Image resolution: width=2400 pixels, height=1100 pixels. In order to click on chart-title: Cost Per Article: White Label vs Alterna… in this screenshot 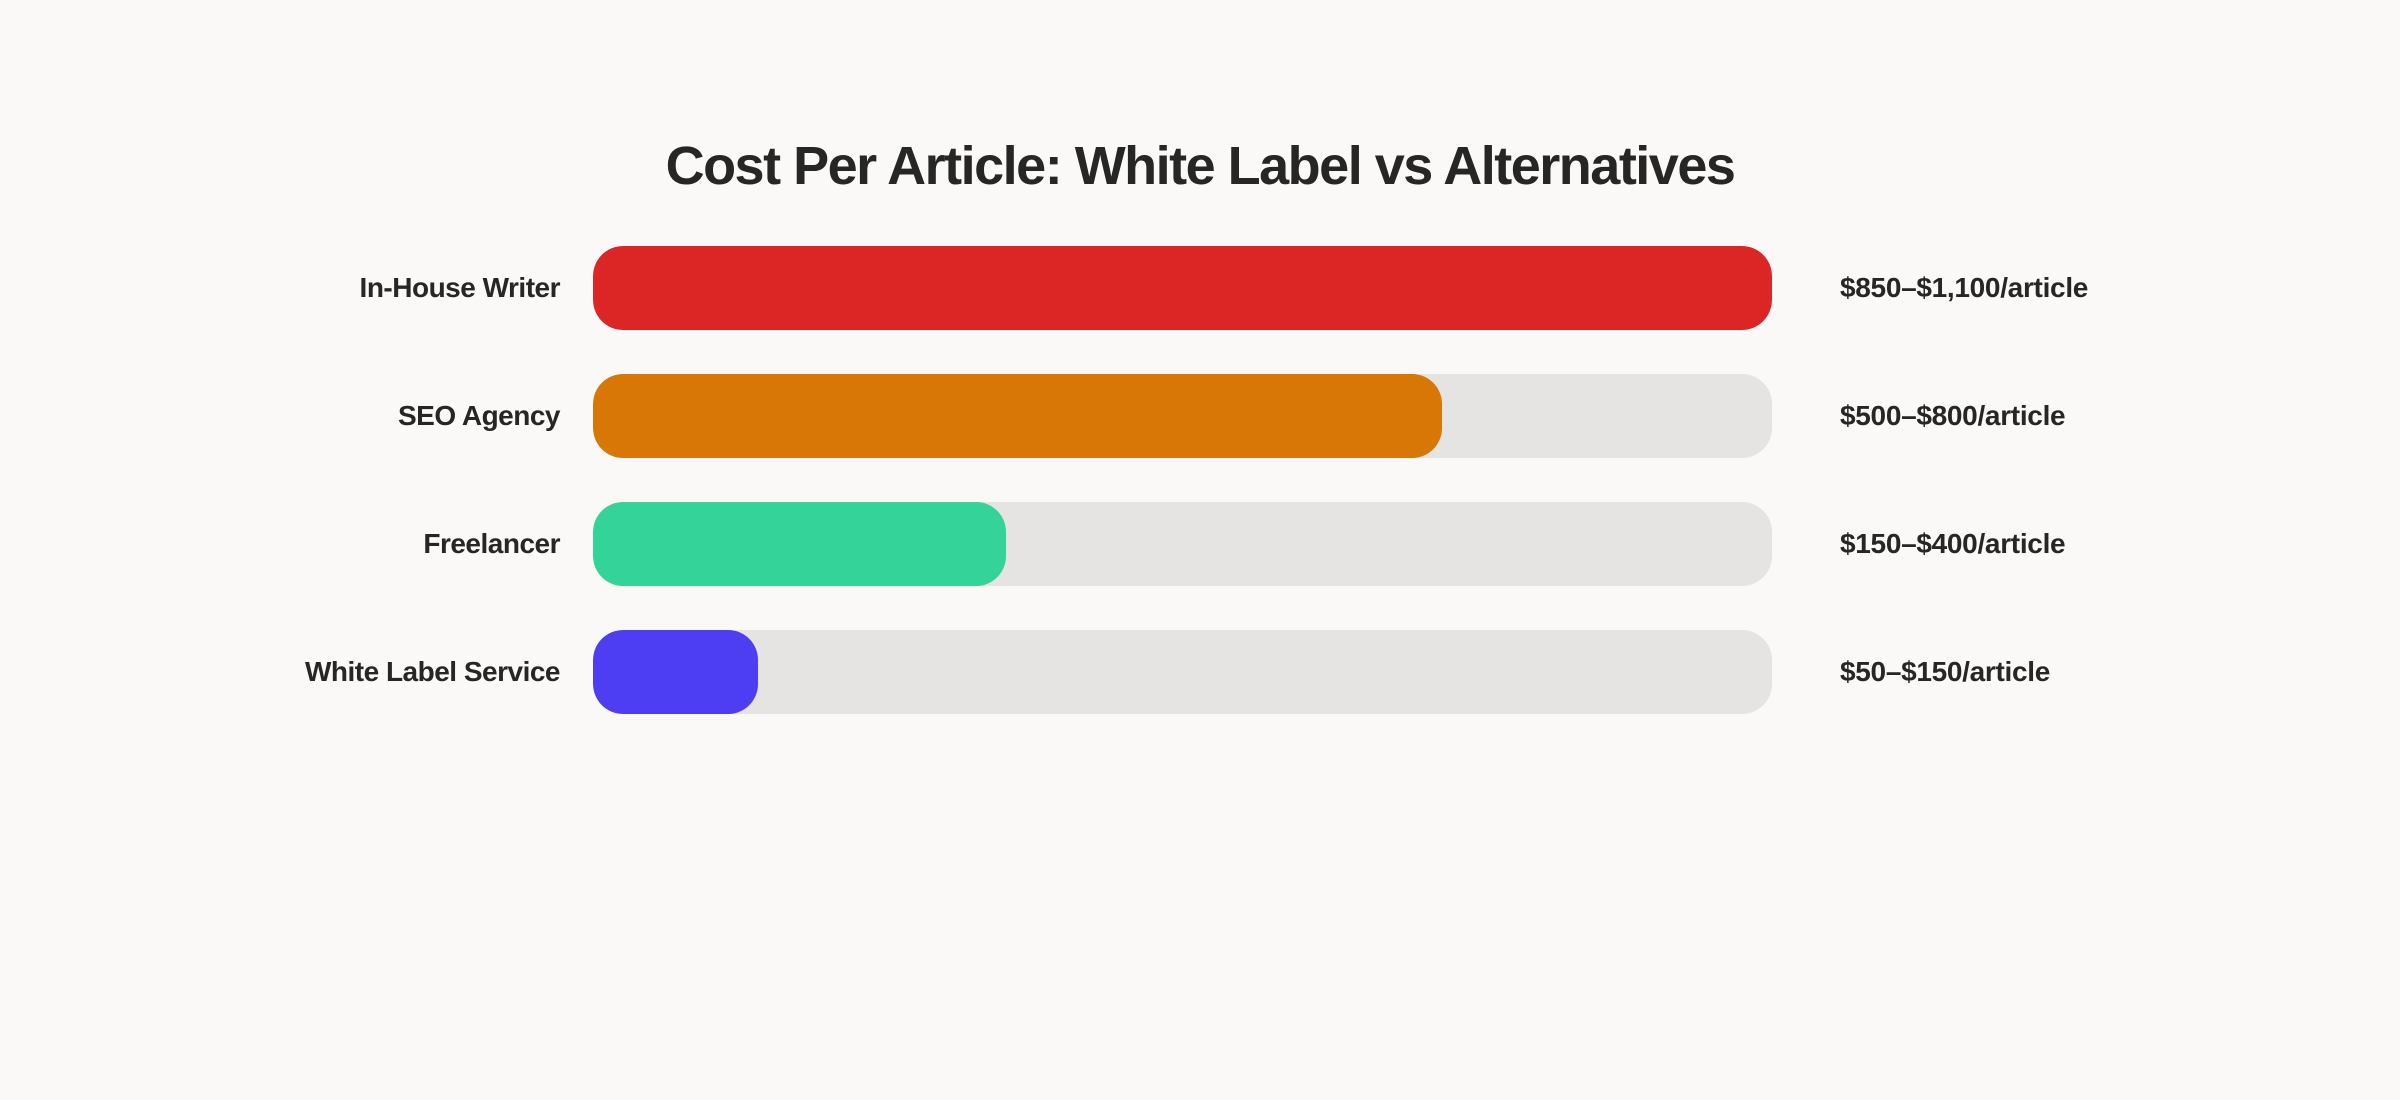, I will do `click(1200, 166)`.